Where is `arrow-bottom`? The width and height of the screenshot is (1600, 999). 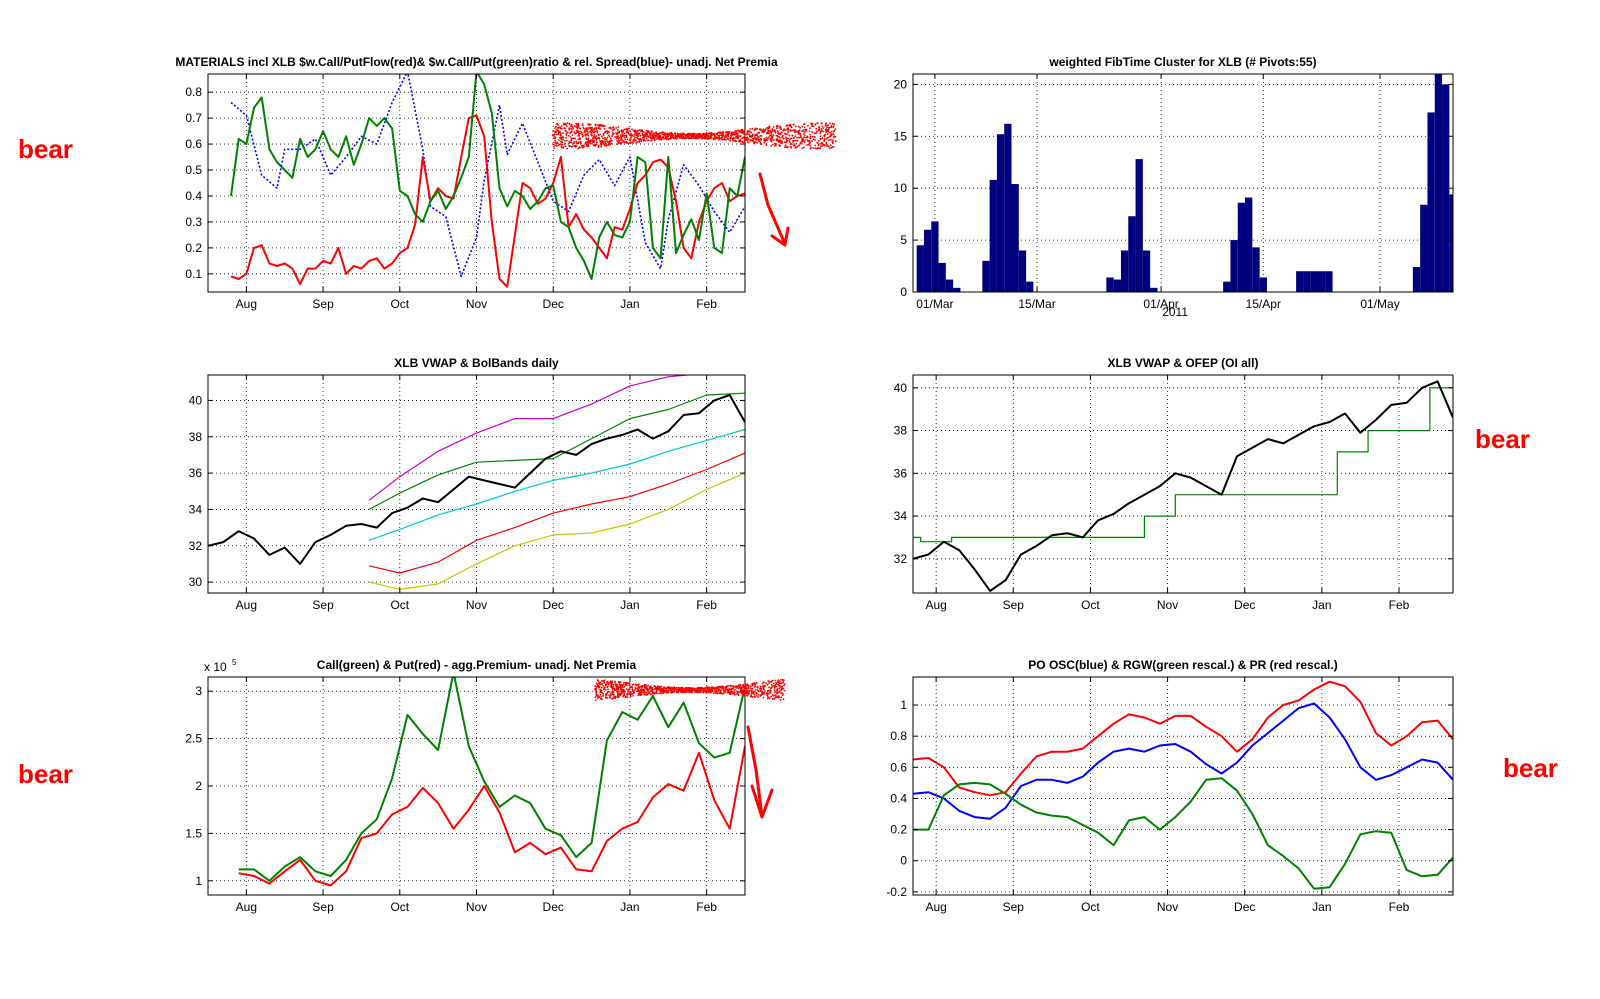 arrow-bottom is located at coordinates (760, 772).